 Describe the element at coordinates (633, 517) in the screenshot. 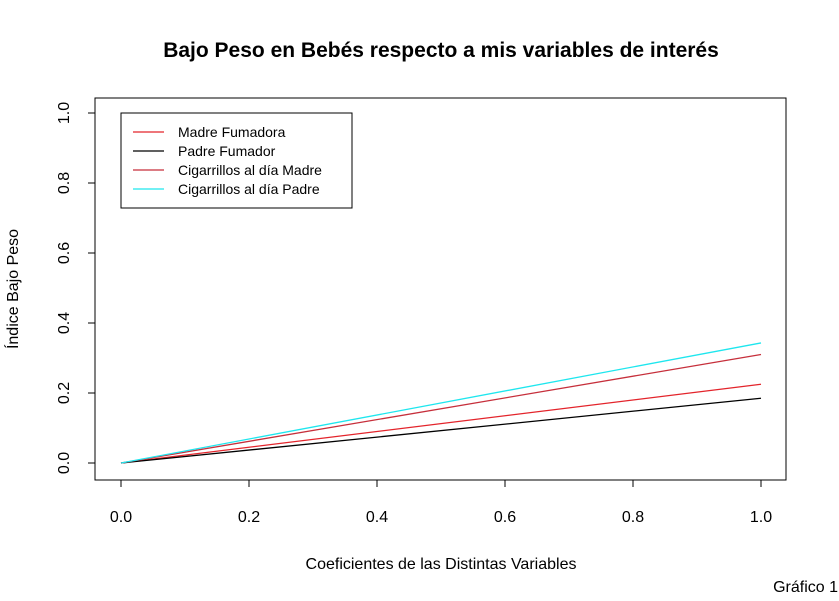

I see `x-tick-label: 0.8` at that location.